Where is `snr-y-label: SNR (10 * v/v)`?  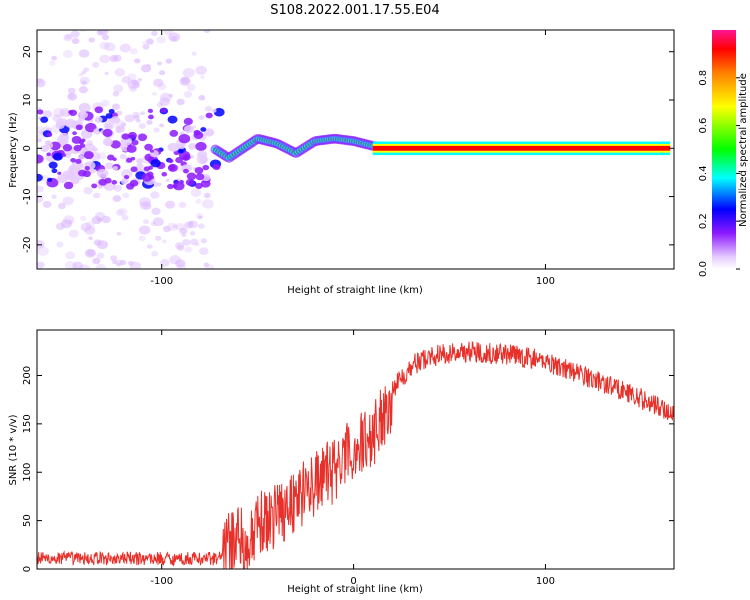 snr-y-label: SNR (10 * v/v) is located at coordinates (13, 449).